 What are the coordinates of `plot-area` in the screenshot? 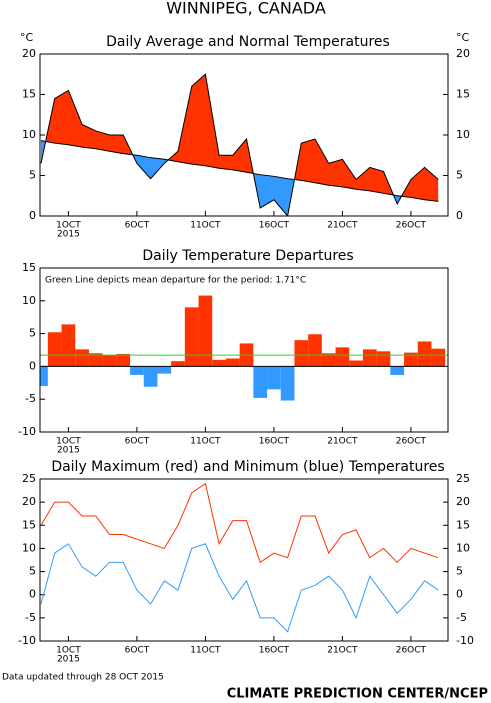 It's located at (244, 348).